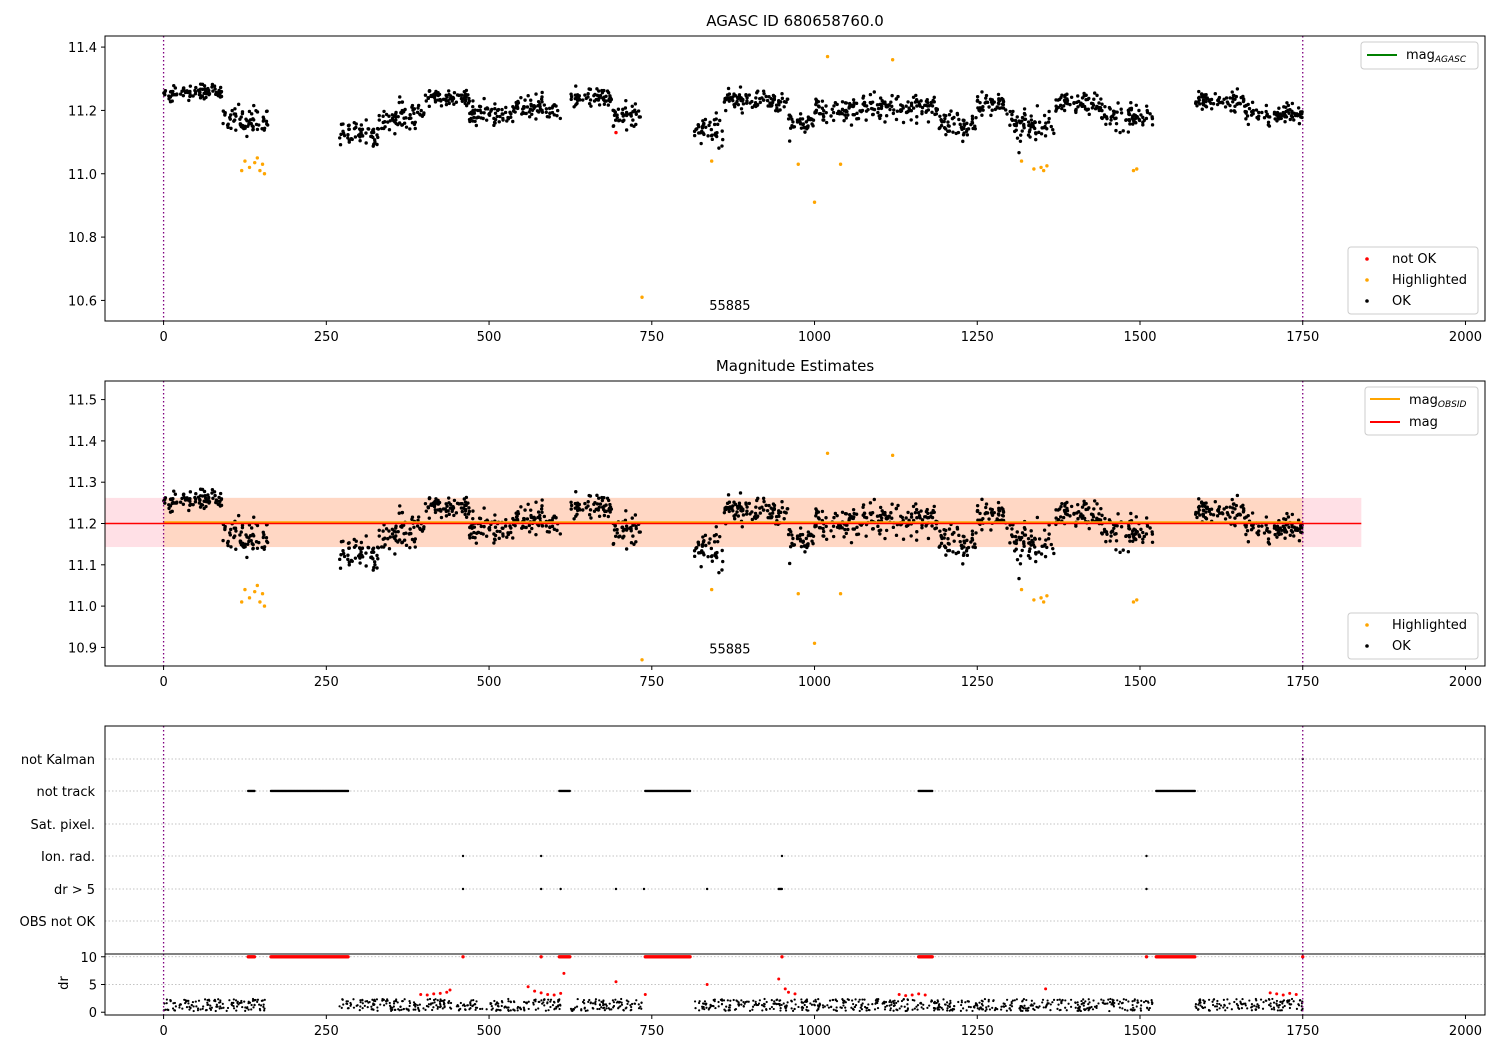 The width and height of the screenshot is (1500, 1050). What do you see at coordinates (82, 566) in the screenshot?
I see `y-tick-label: 11.1` at bounding box center [82, 566].